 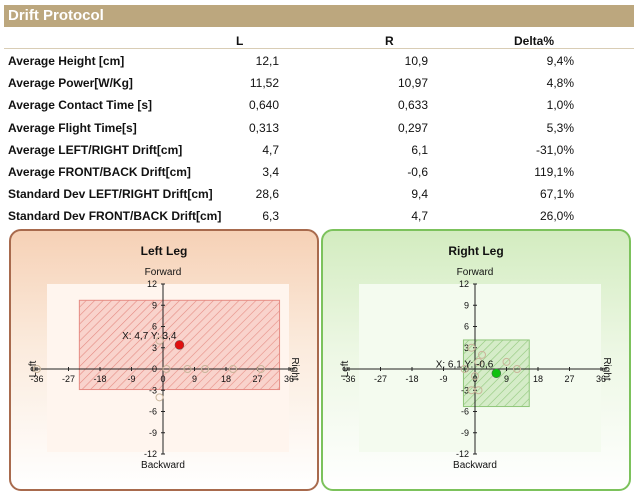 What do you see at coordinates (419, 194) in the screenshot?
I see `value-right: 9,4` at bounding box center [419, 194].